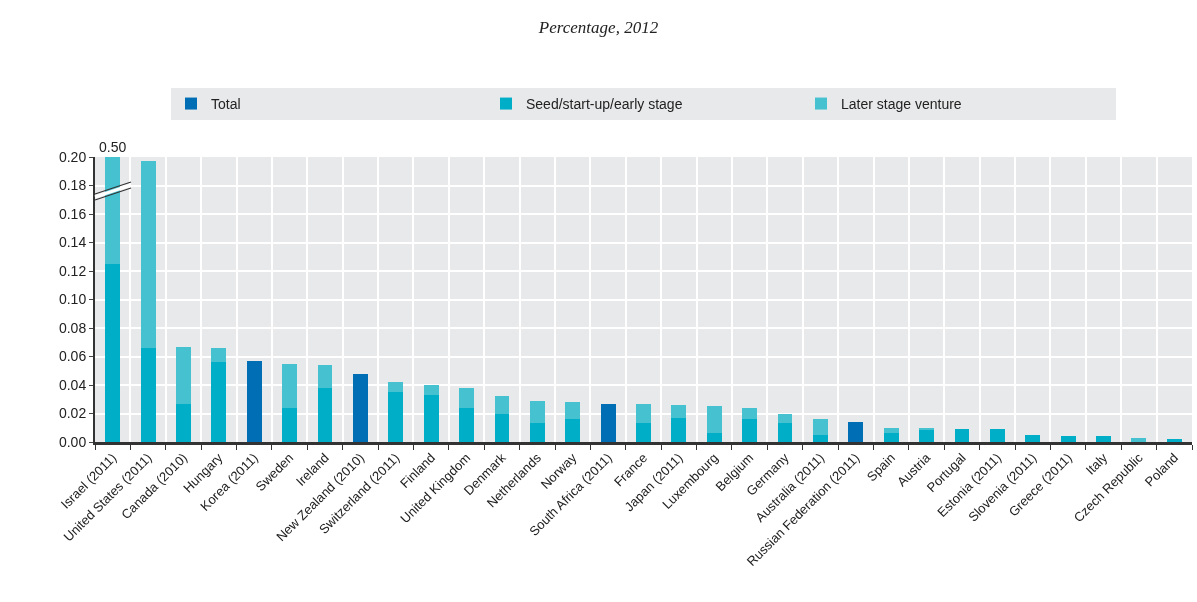 Image resolution: width=1197 pixels, height=602 pixels. What do you see at coordinates (113, 147) in the screenshot?
I see `annotation: 0.50` at bounding box center [113, 147].